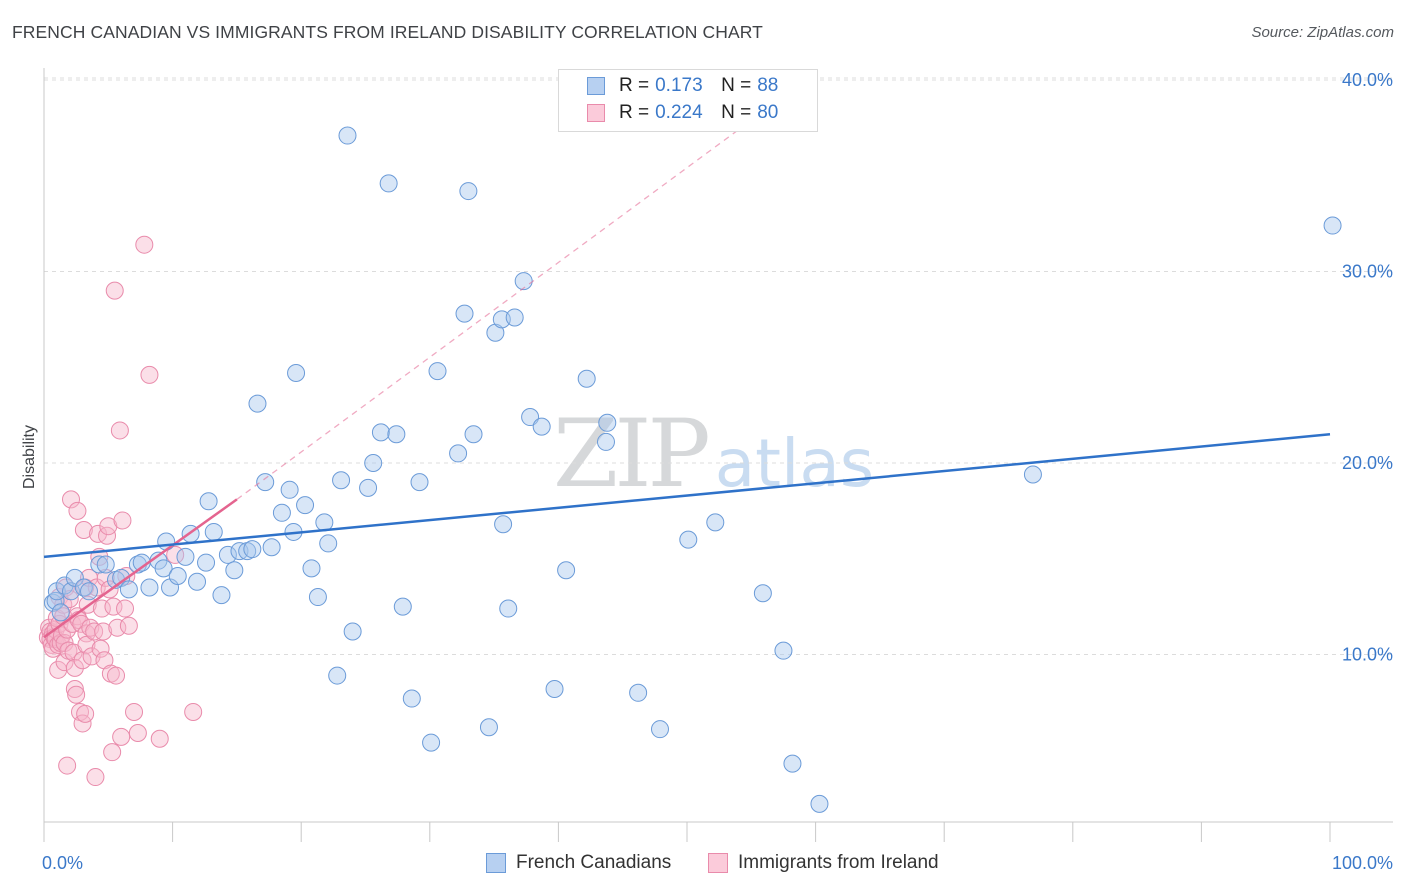  I want to click on y-tick-label: 10.0%, so click(1367, 655).